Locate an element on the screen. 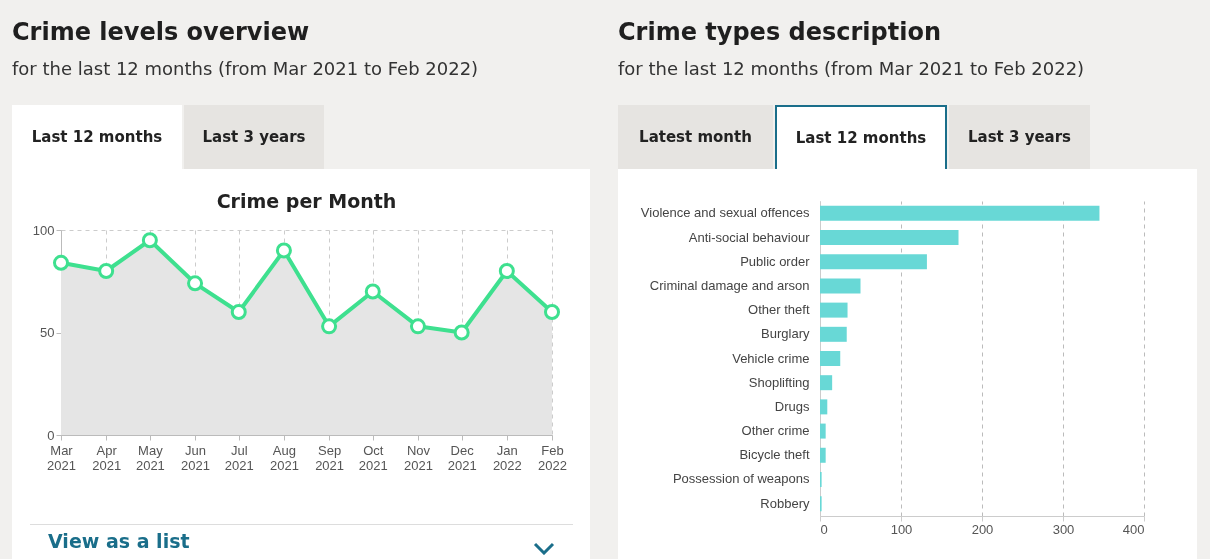 Image resolution: width=1210 pixels, height=559 pixels. x-tick-label: Aug 2021 is located at coordinates (284, 457).